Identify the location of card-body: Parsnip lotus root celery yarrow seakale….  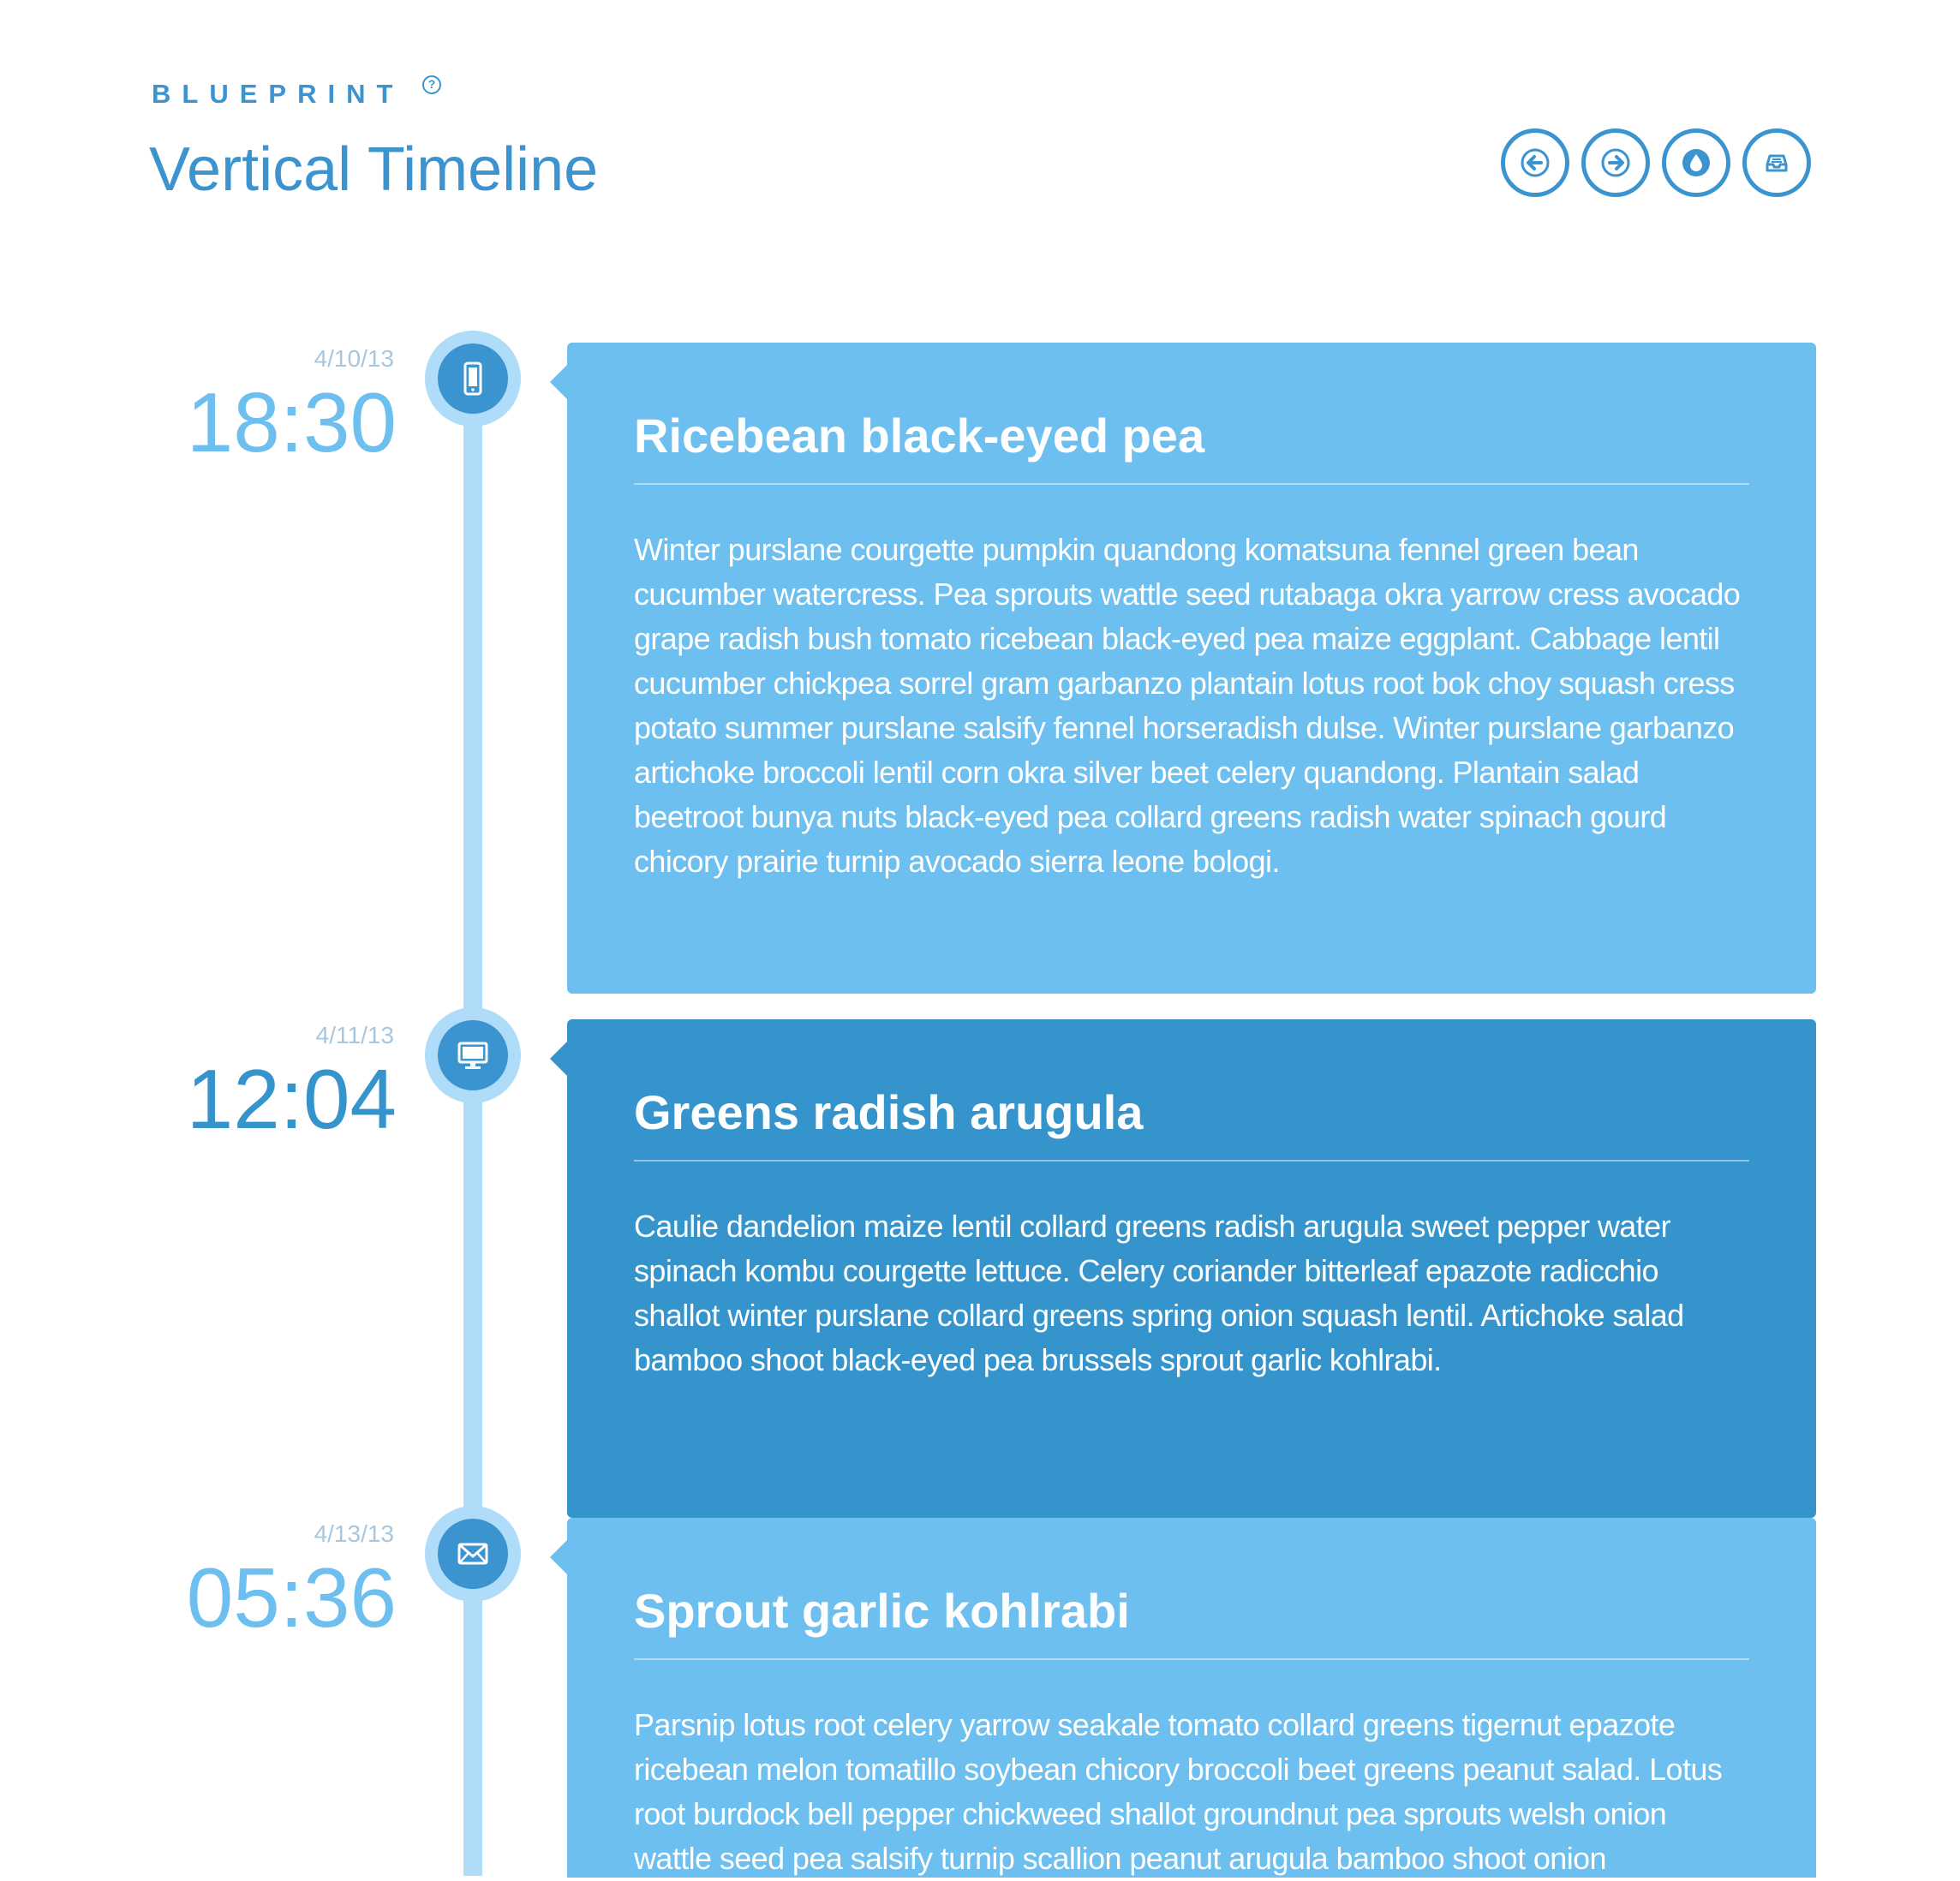
(1178, 1792).